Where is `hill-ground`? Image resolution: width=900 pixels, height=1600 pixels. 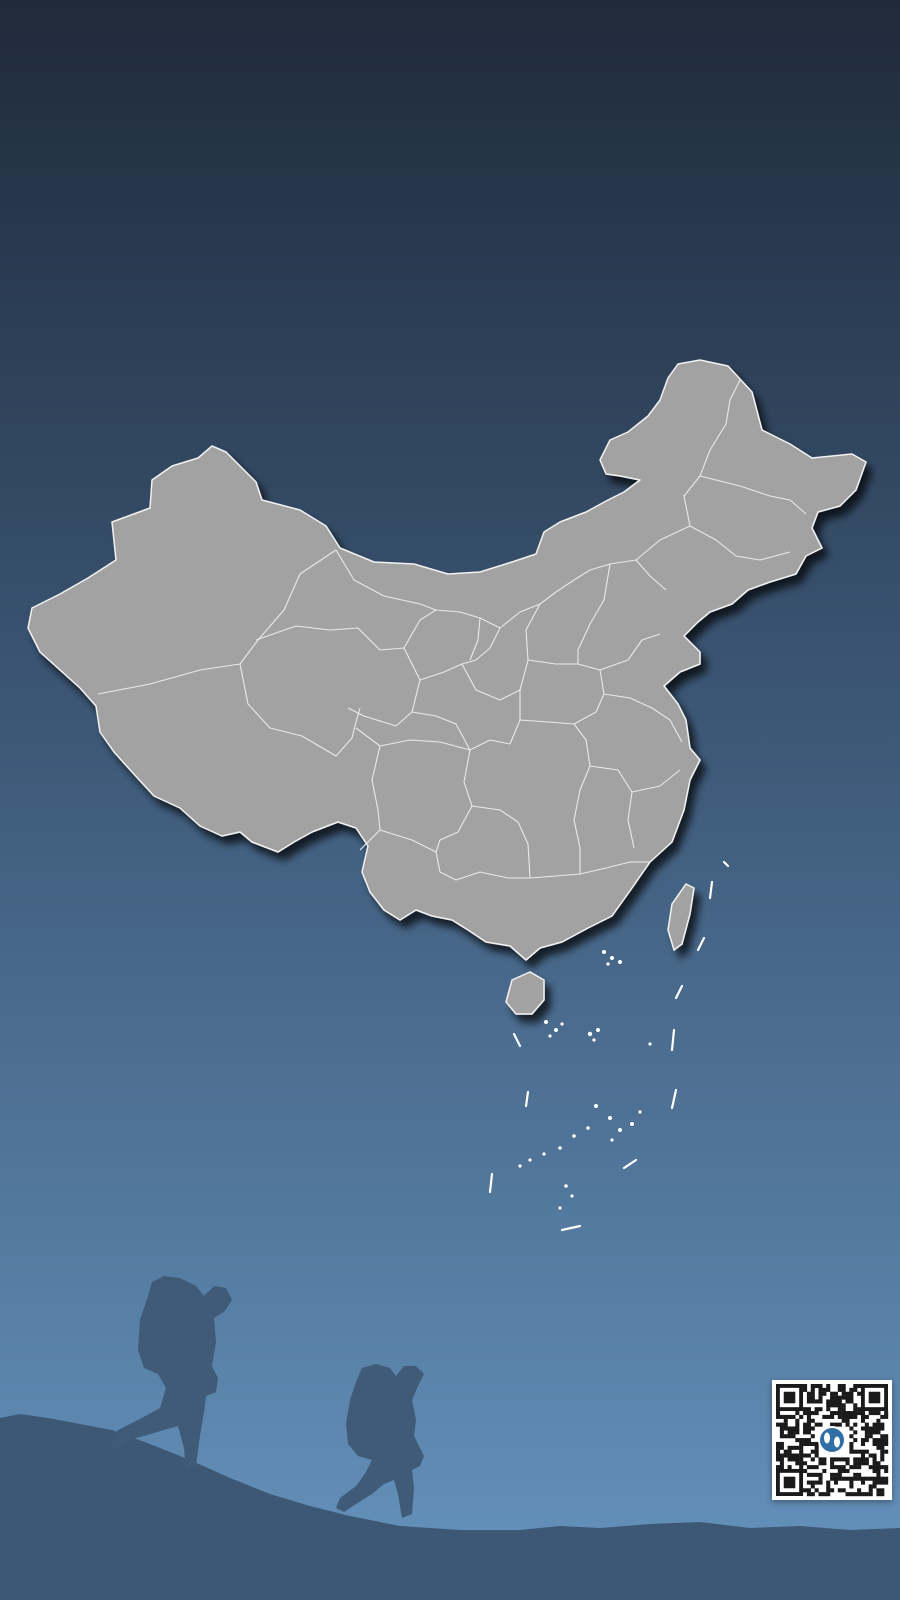 hill-ground is located at coordinates (450, 1507).